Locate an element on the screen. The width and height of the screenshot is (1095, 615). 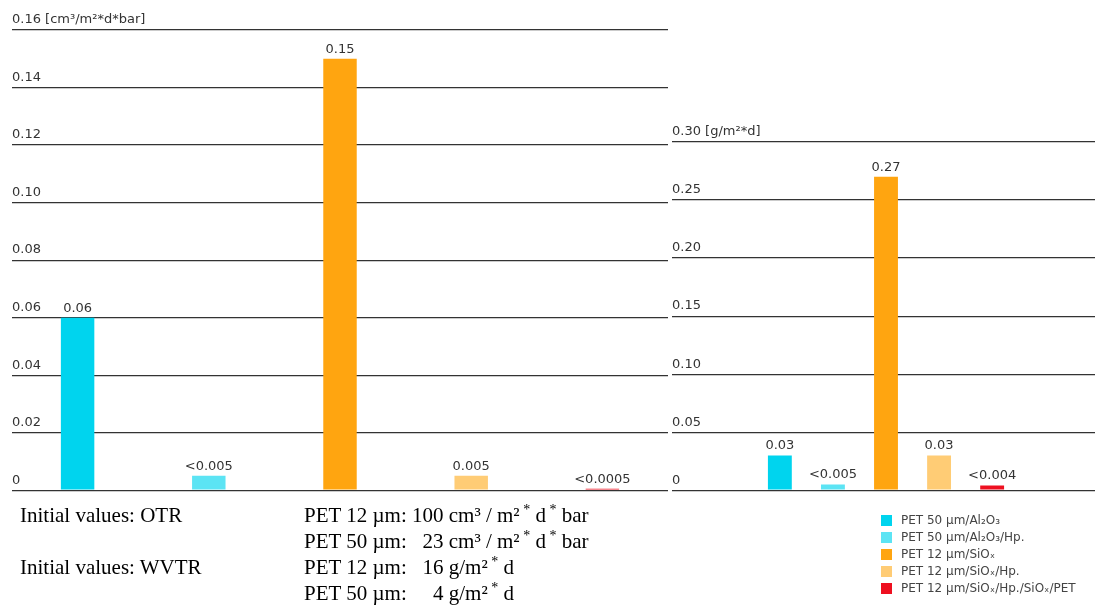
y-tick-label: 0.15 is located at coordinates (686, 305).